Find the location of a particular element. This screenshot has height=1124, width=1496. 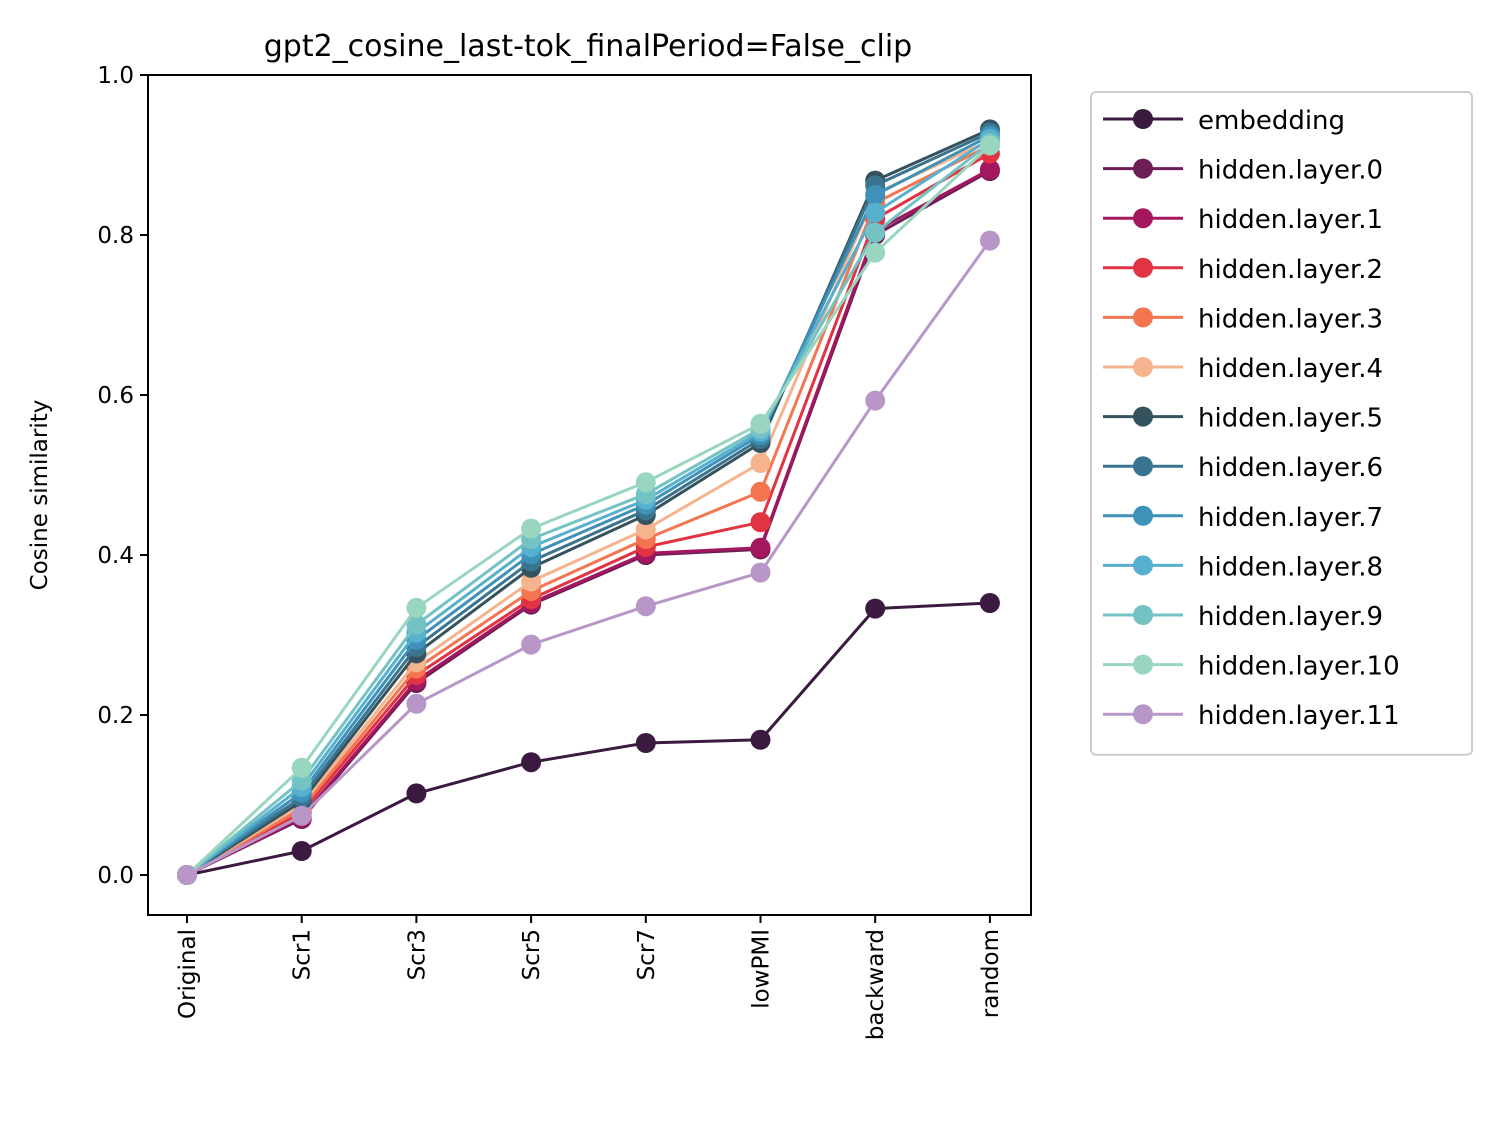

legend-label: hidden.layer.9 is located at coordinates (1290, 617).